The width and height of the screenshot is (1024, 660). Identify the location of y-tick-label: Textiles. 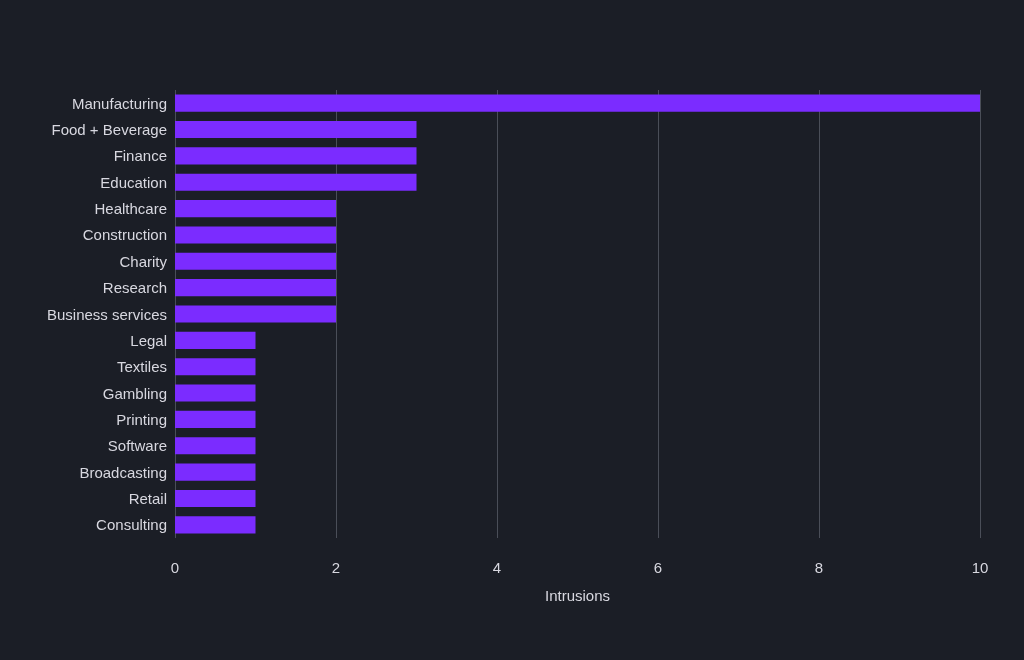
(141, 367).